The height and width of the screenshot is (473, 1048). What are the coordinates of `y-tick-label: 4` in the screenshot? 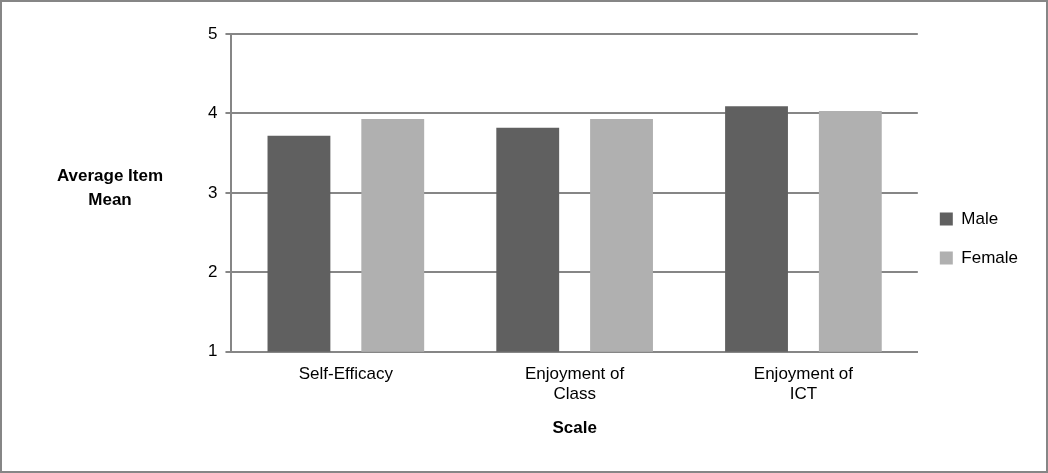 It's located at (212, 113).